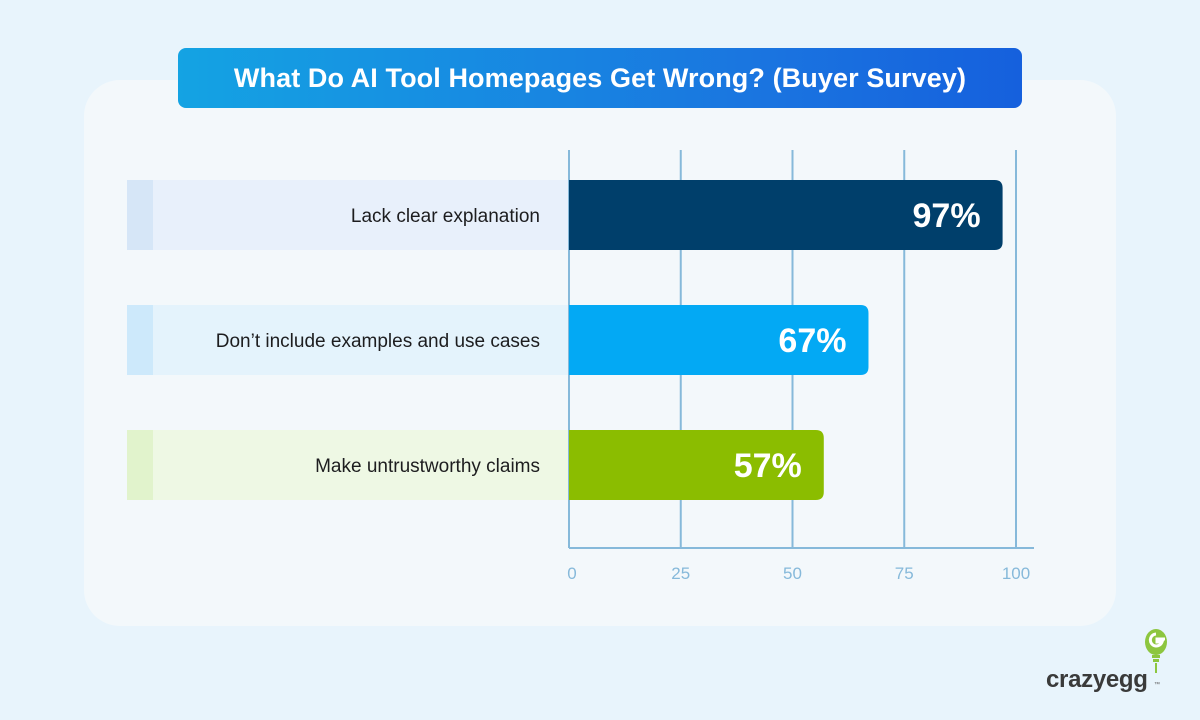 This screenshot has height=720, width=1200. I want to click on x-tick-label: 0, so click(571, 573).